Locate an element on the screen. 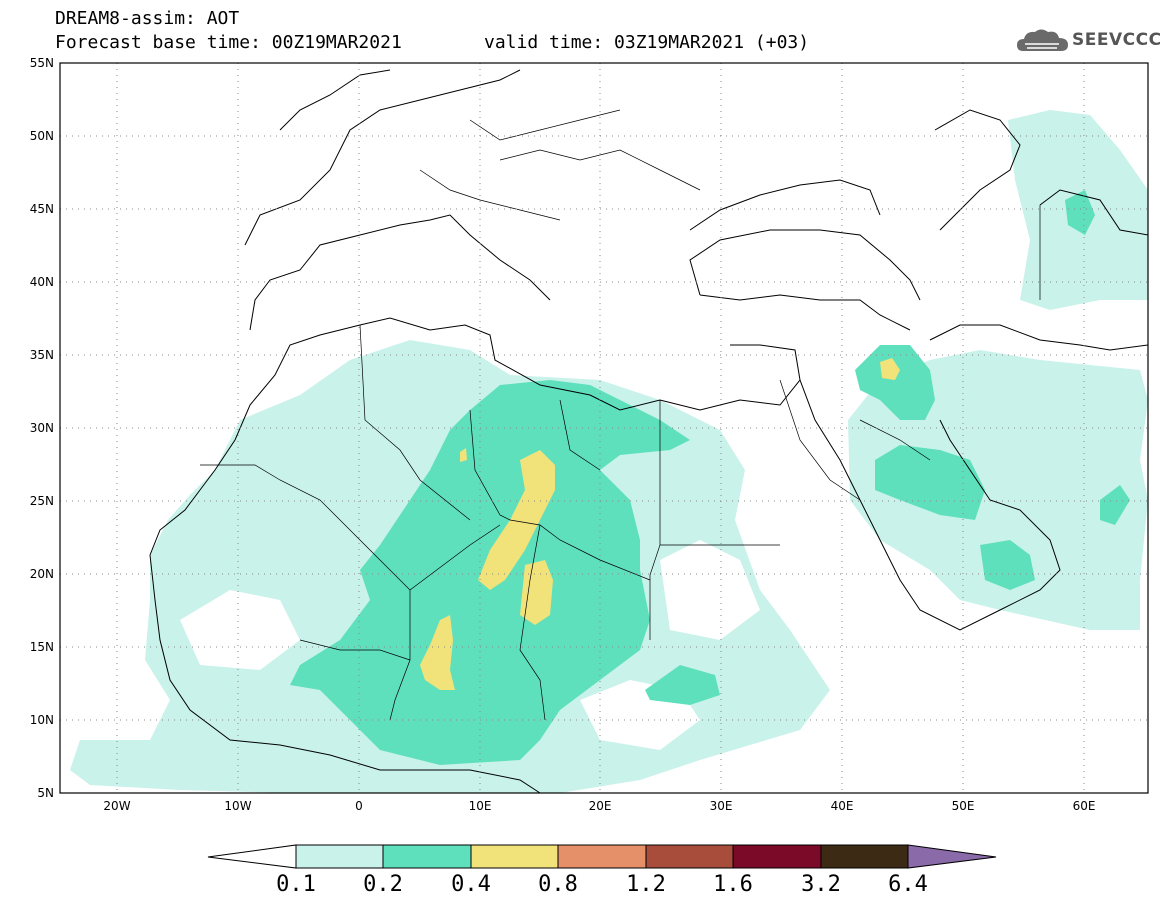  colorbar-label: 0.1 is located at coordinates (296, 884).